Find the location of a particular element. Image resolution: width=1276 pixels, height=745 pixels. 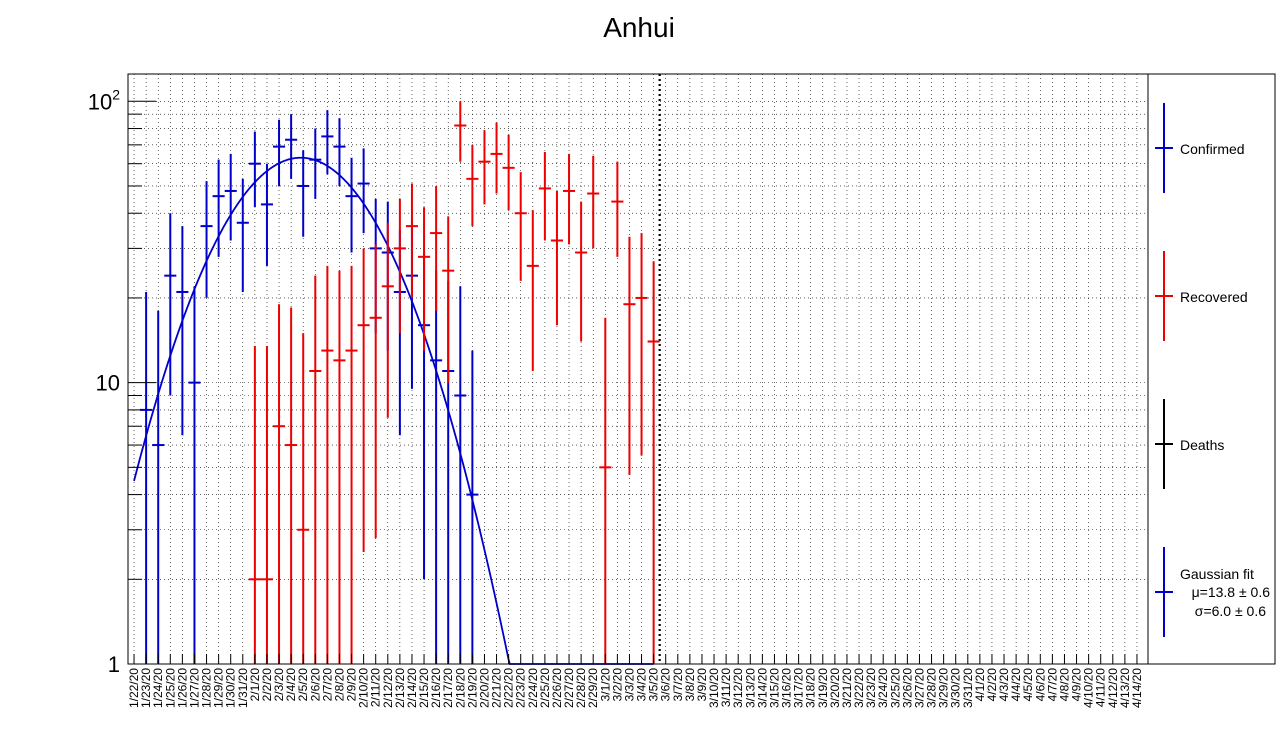

x-tick-label: 1/28/20 is located at coordinates (207, 688).